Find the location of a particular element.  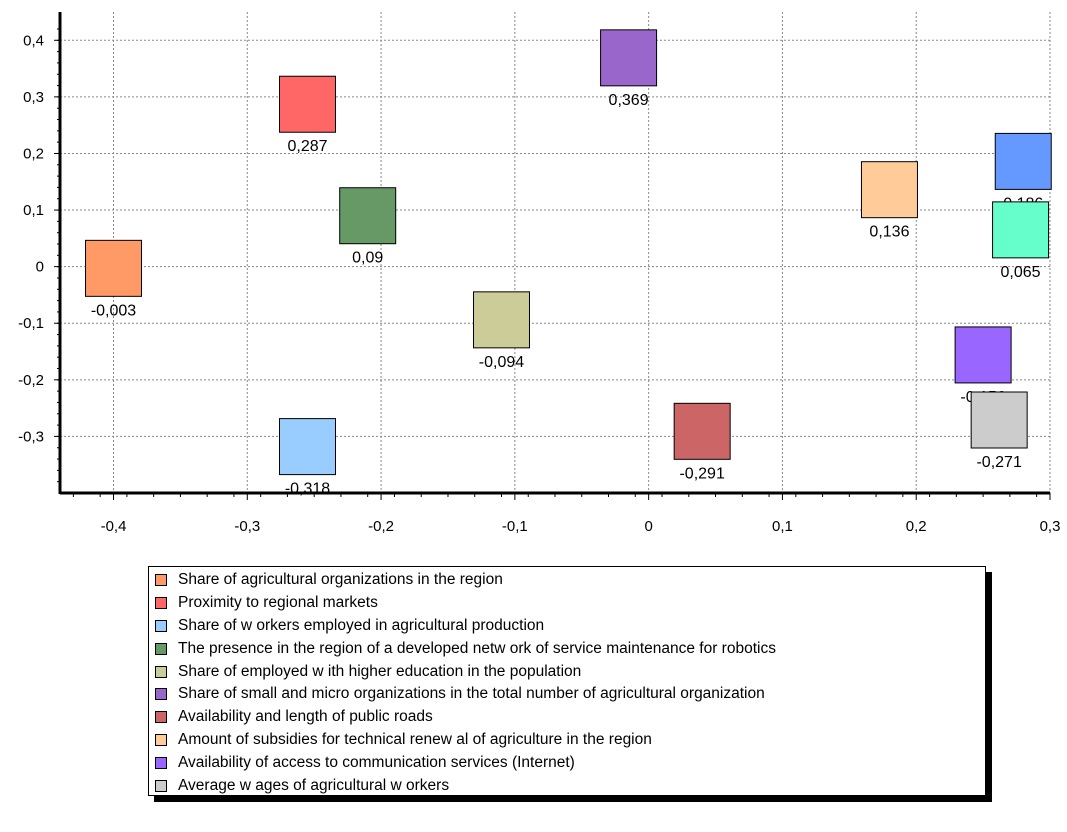

legend-label: Availability and length of public roads is located at coordinates (305, 717).